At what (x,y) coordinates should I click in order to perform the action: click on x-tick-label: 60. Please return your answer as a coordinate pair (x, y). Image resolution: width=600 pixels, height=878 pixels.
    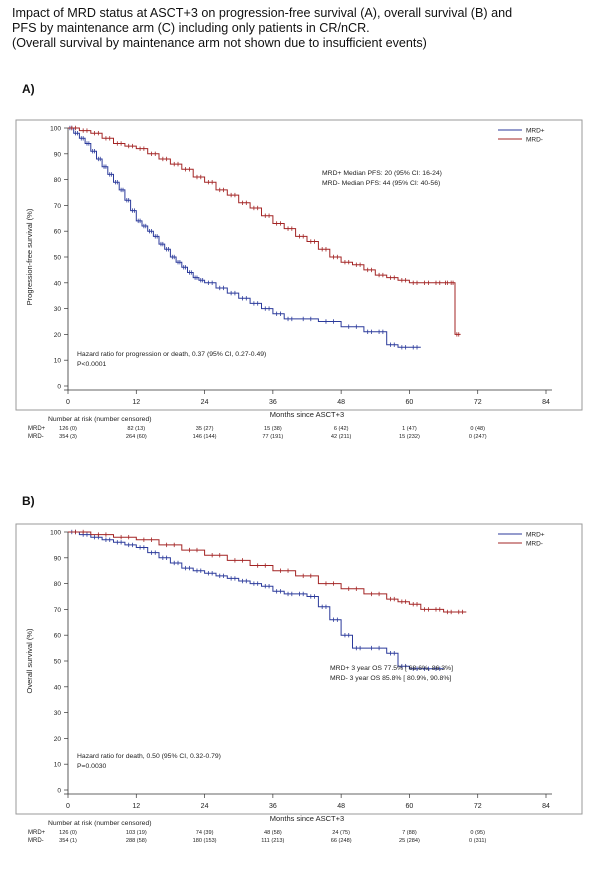
    Looking at the image, I should click on (410, 402).